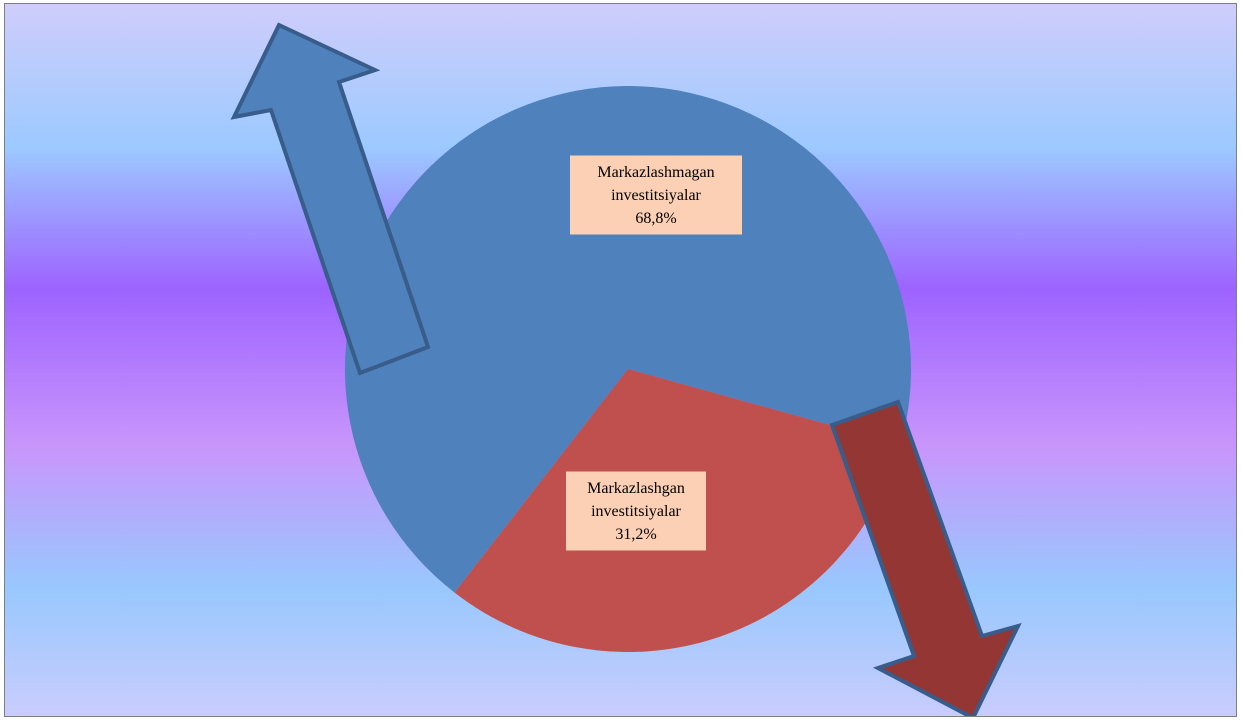 The height and width of the screenshot is (720, 1241). Describe the element at coordinates (925, 557) in the screenshot. I see `arrow-down-shape` at that location.